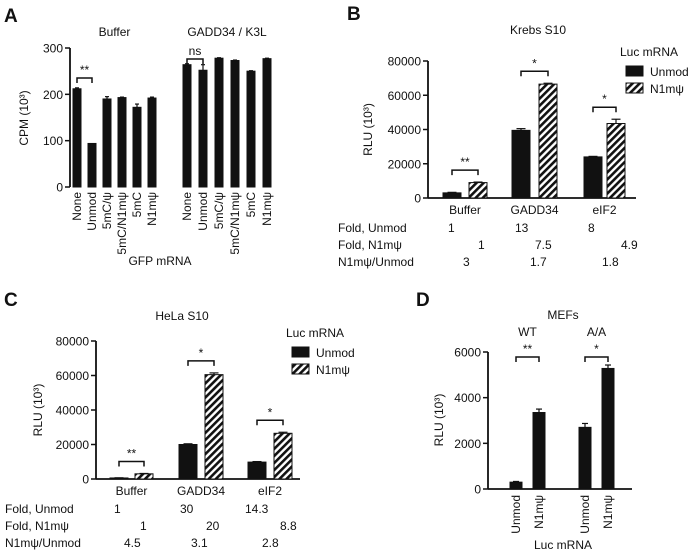 The height and width of the screenshot is (555, 697). I want to click on y-tick-label: 300, so click(53, 49).